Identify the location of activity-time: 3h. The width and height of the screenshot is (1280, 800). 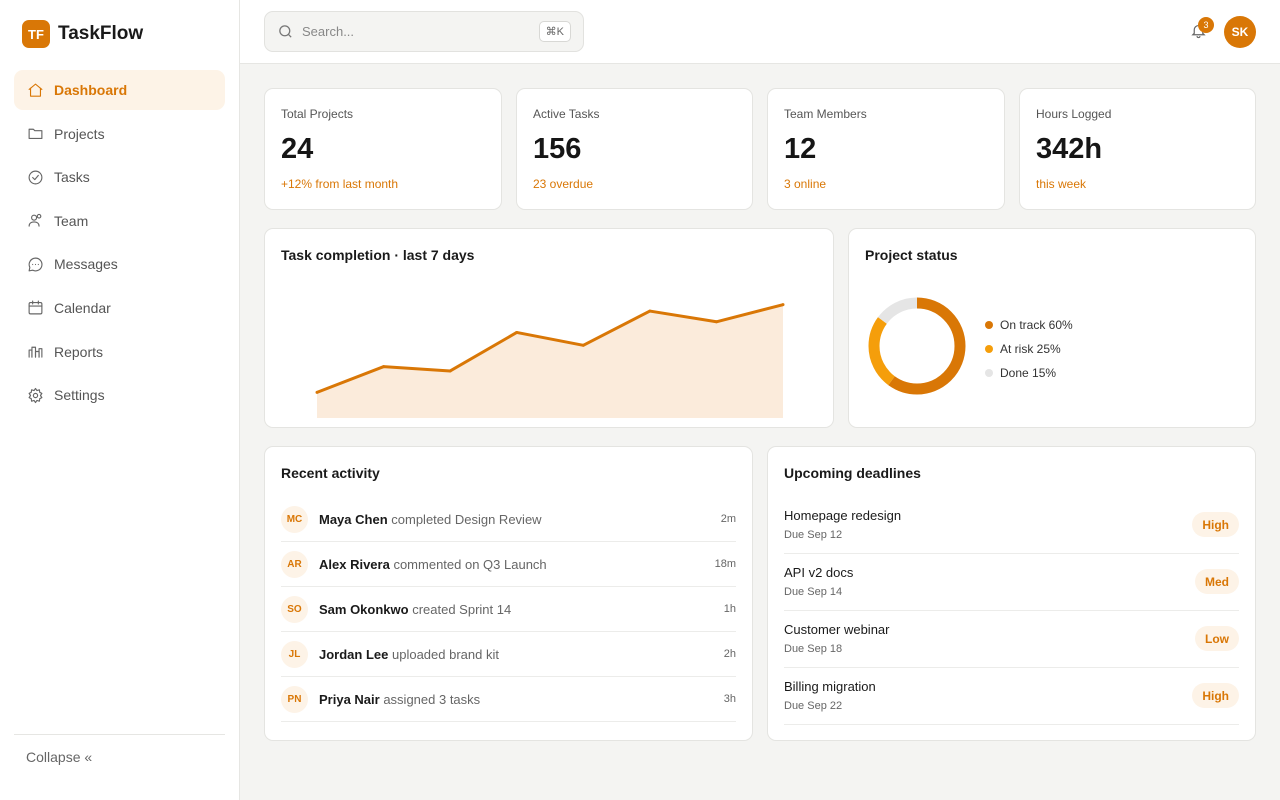
(729, 699).